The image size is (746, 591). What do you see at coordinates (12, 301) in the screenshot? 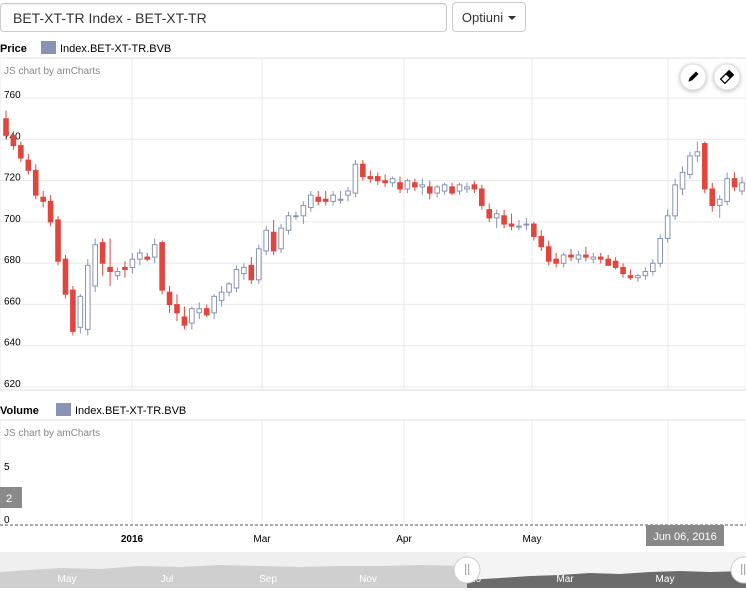
I see `y-tick-label: 660` at bounding box center [12, 301].